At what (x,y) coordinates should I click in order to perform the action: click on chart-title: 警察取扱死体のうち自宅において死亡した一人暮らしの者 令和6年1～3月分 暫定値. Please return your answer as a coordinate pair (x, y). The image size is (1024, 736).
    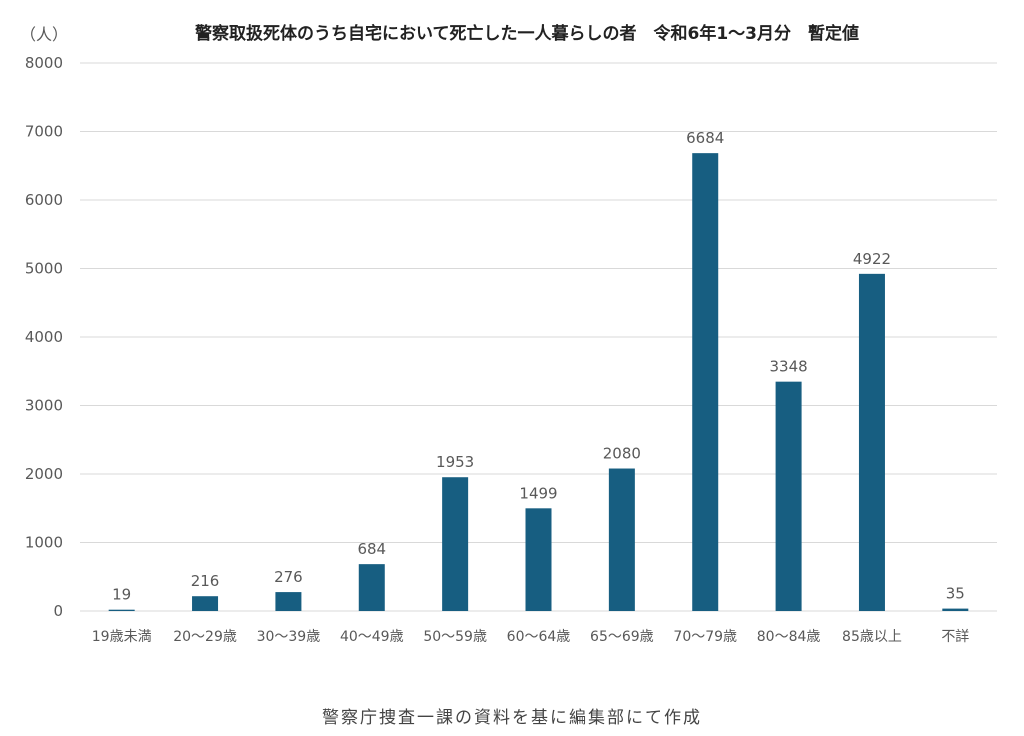
    Looking at the image, I should click on (526, 33).